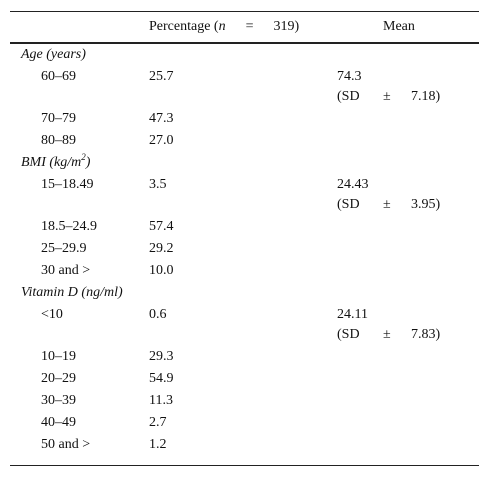 This screenshot has width=490, height=477. Describe the element at coordinates (286, 26) in the screenshot. I see `header-count: 319)` at that location.